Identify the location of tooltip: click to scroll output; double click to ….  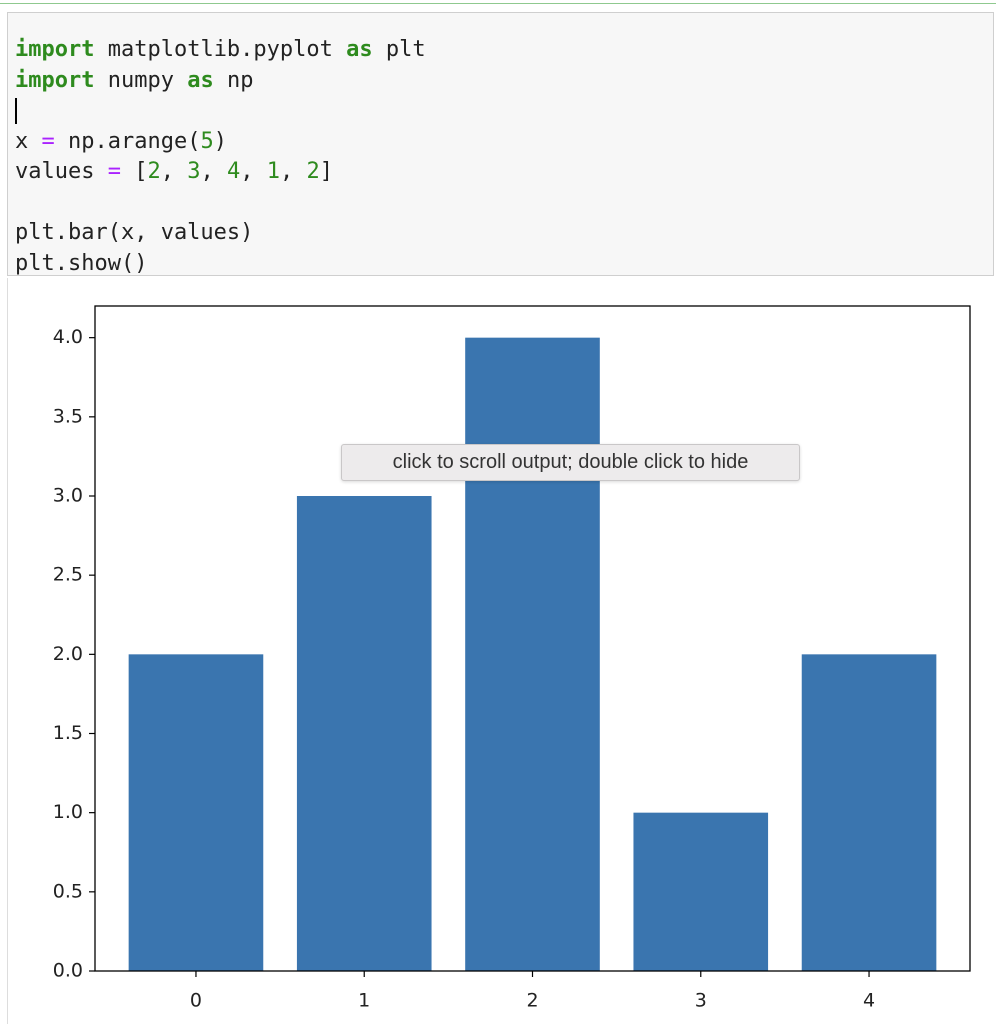
(570, 462).